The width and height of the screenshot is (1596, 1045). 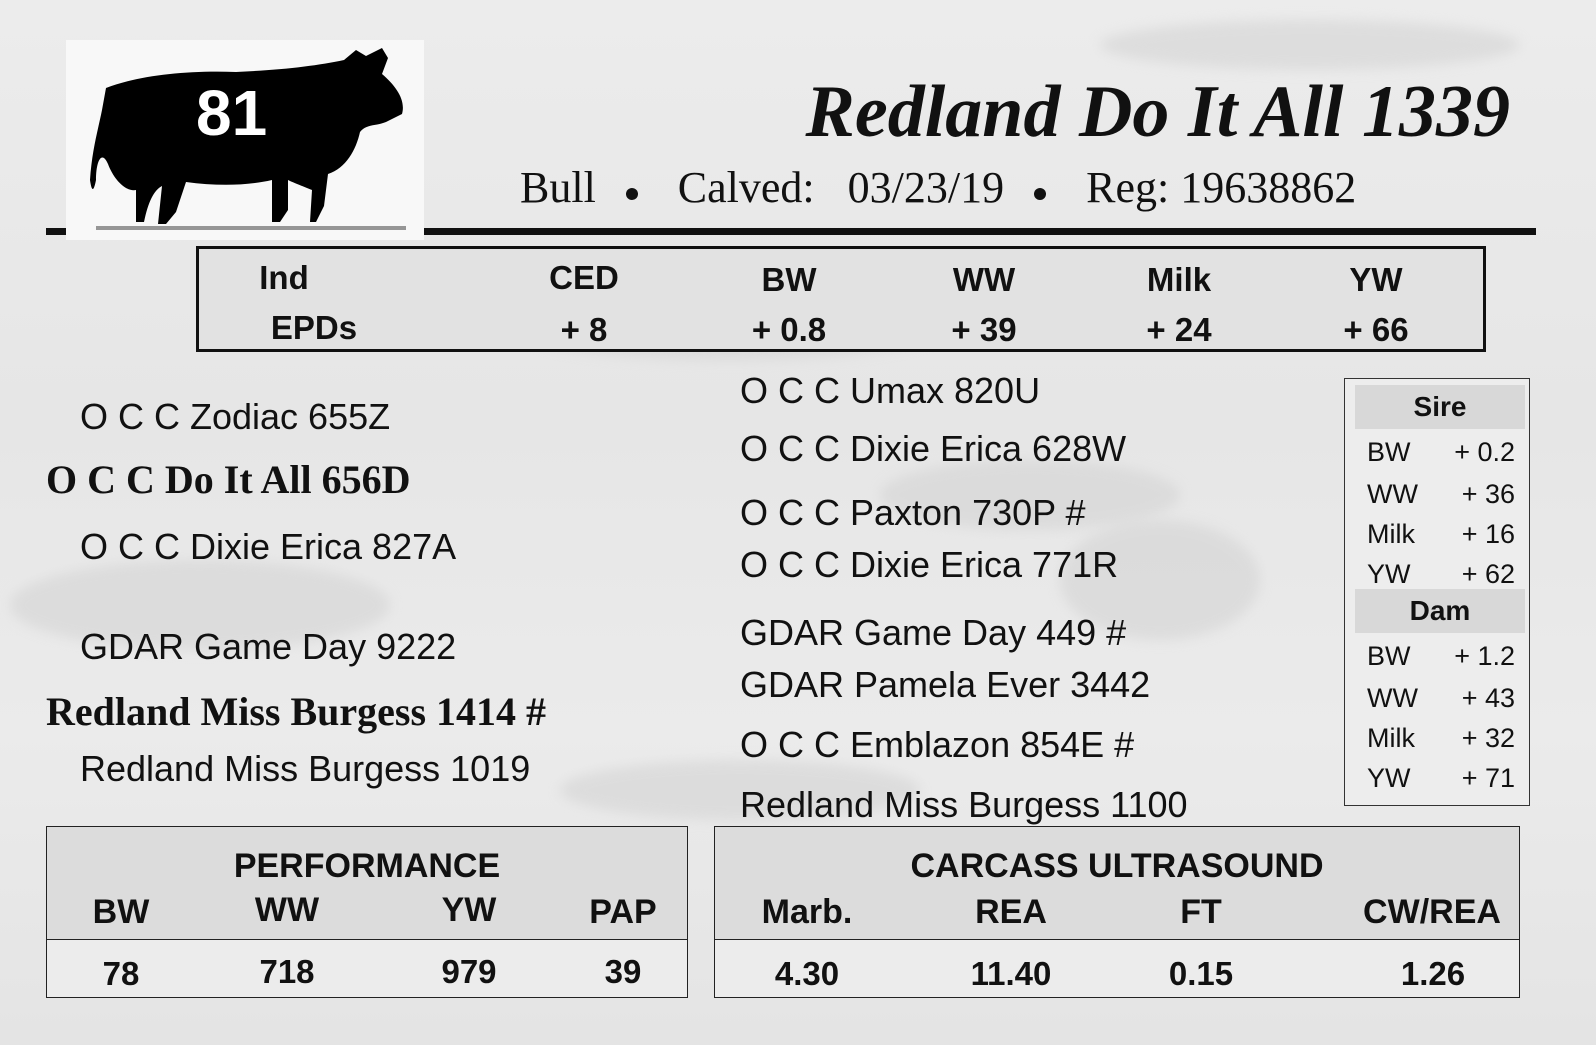 What do you see at coordinates (913, 512) in the screenshot?
I see `pedigree-ggp: O C C Paxton 730P #` at bounding box center [913, 512].